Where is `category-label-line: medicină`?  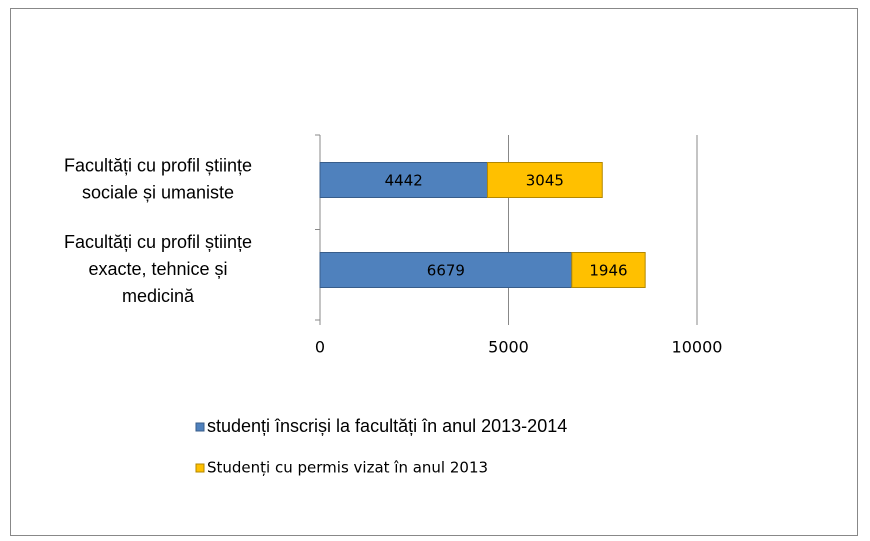 category-label-line: medicină is located at coordinates (158, 296).